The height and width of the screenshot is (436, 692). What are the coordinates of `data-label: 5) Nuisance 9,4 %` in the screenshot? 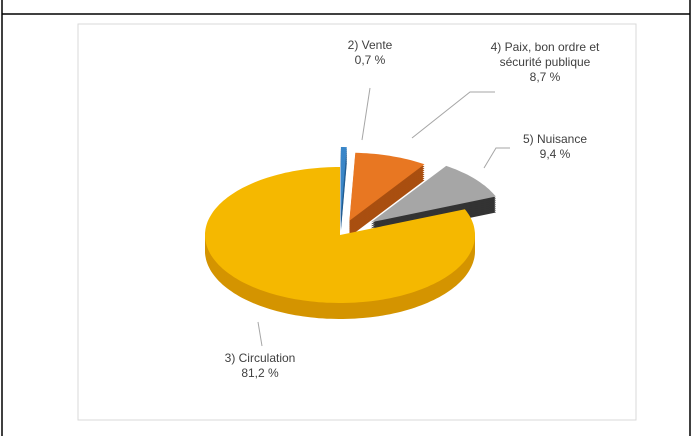 It's located at (555, 147).